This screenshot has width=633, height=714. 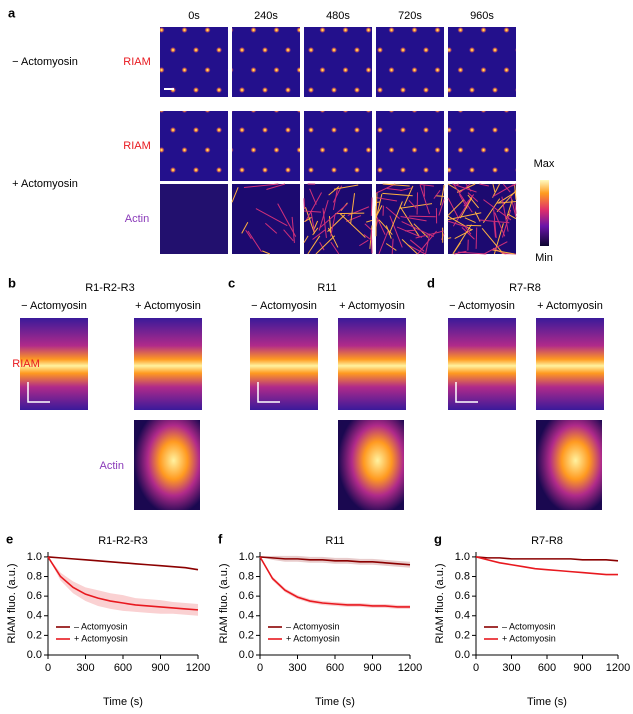 What do you see at coordinates (137, 219) in the screenshot?
I see `channel-label: Actin` at bounding box center [137, 219].